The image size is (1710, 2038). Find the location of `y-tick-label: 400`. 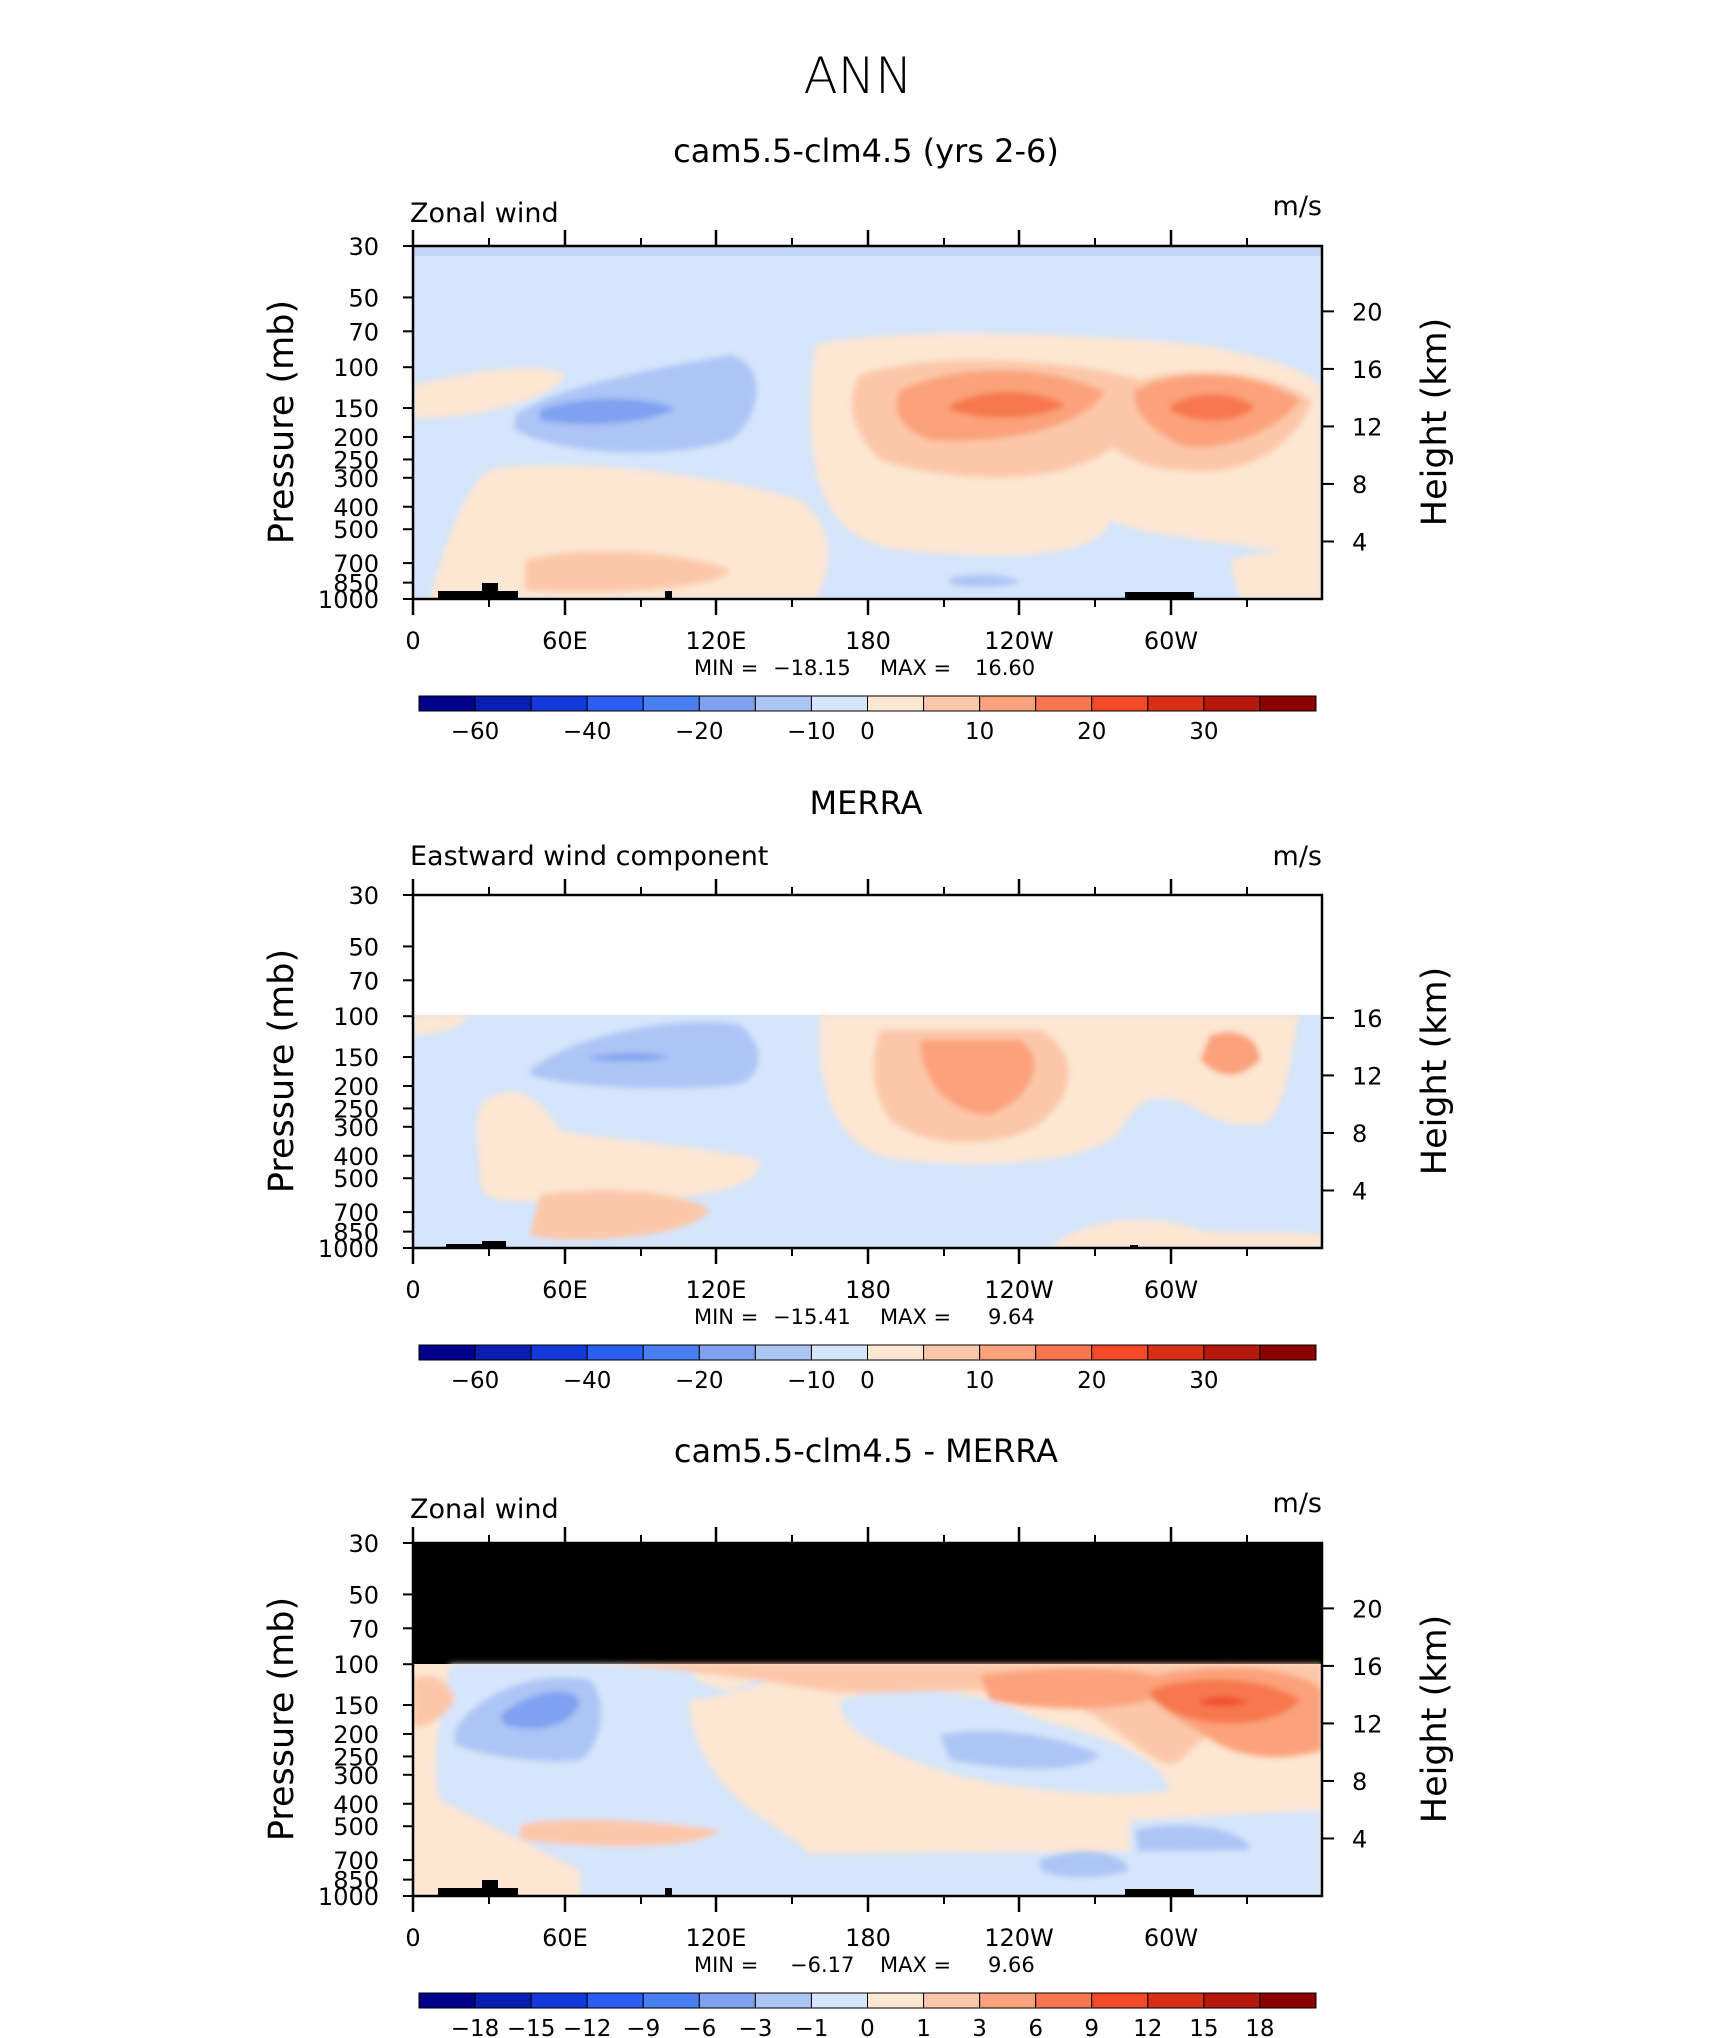

y-tick-label: 400 is located at coordinates (356, 508).